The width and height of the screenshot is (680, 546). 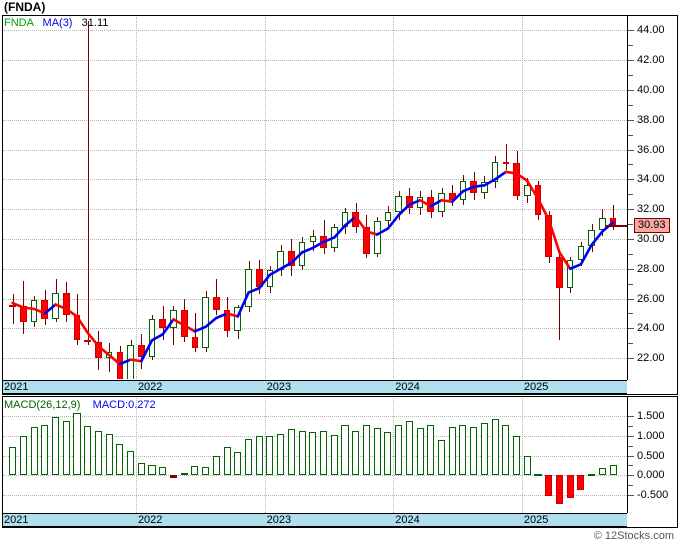 I want to click on price-tick-label: 40.00, so click(x=651, y=89).